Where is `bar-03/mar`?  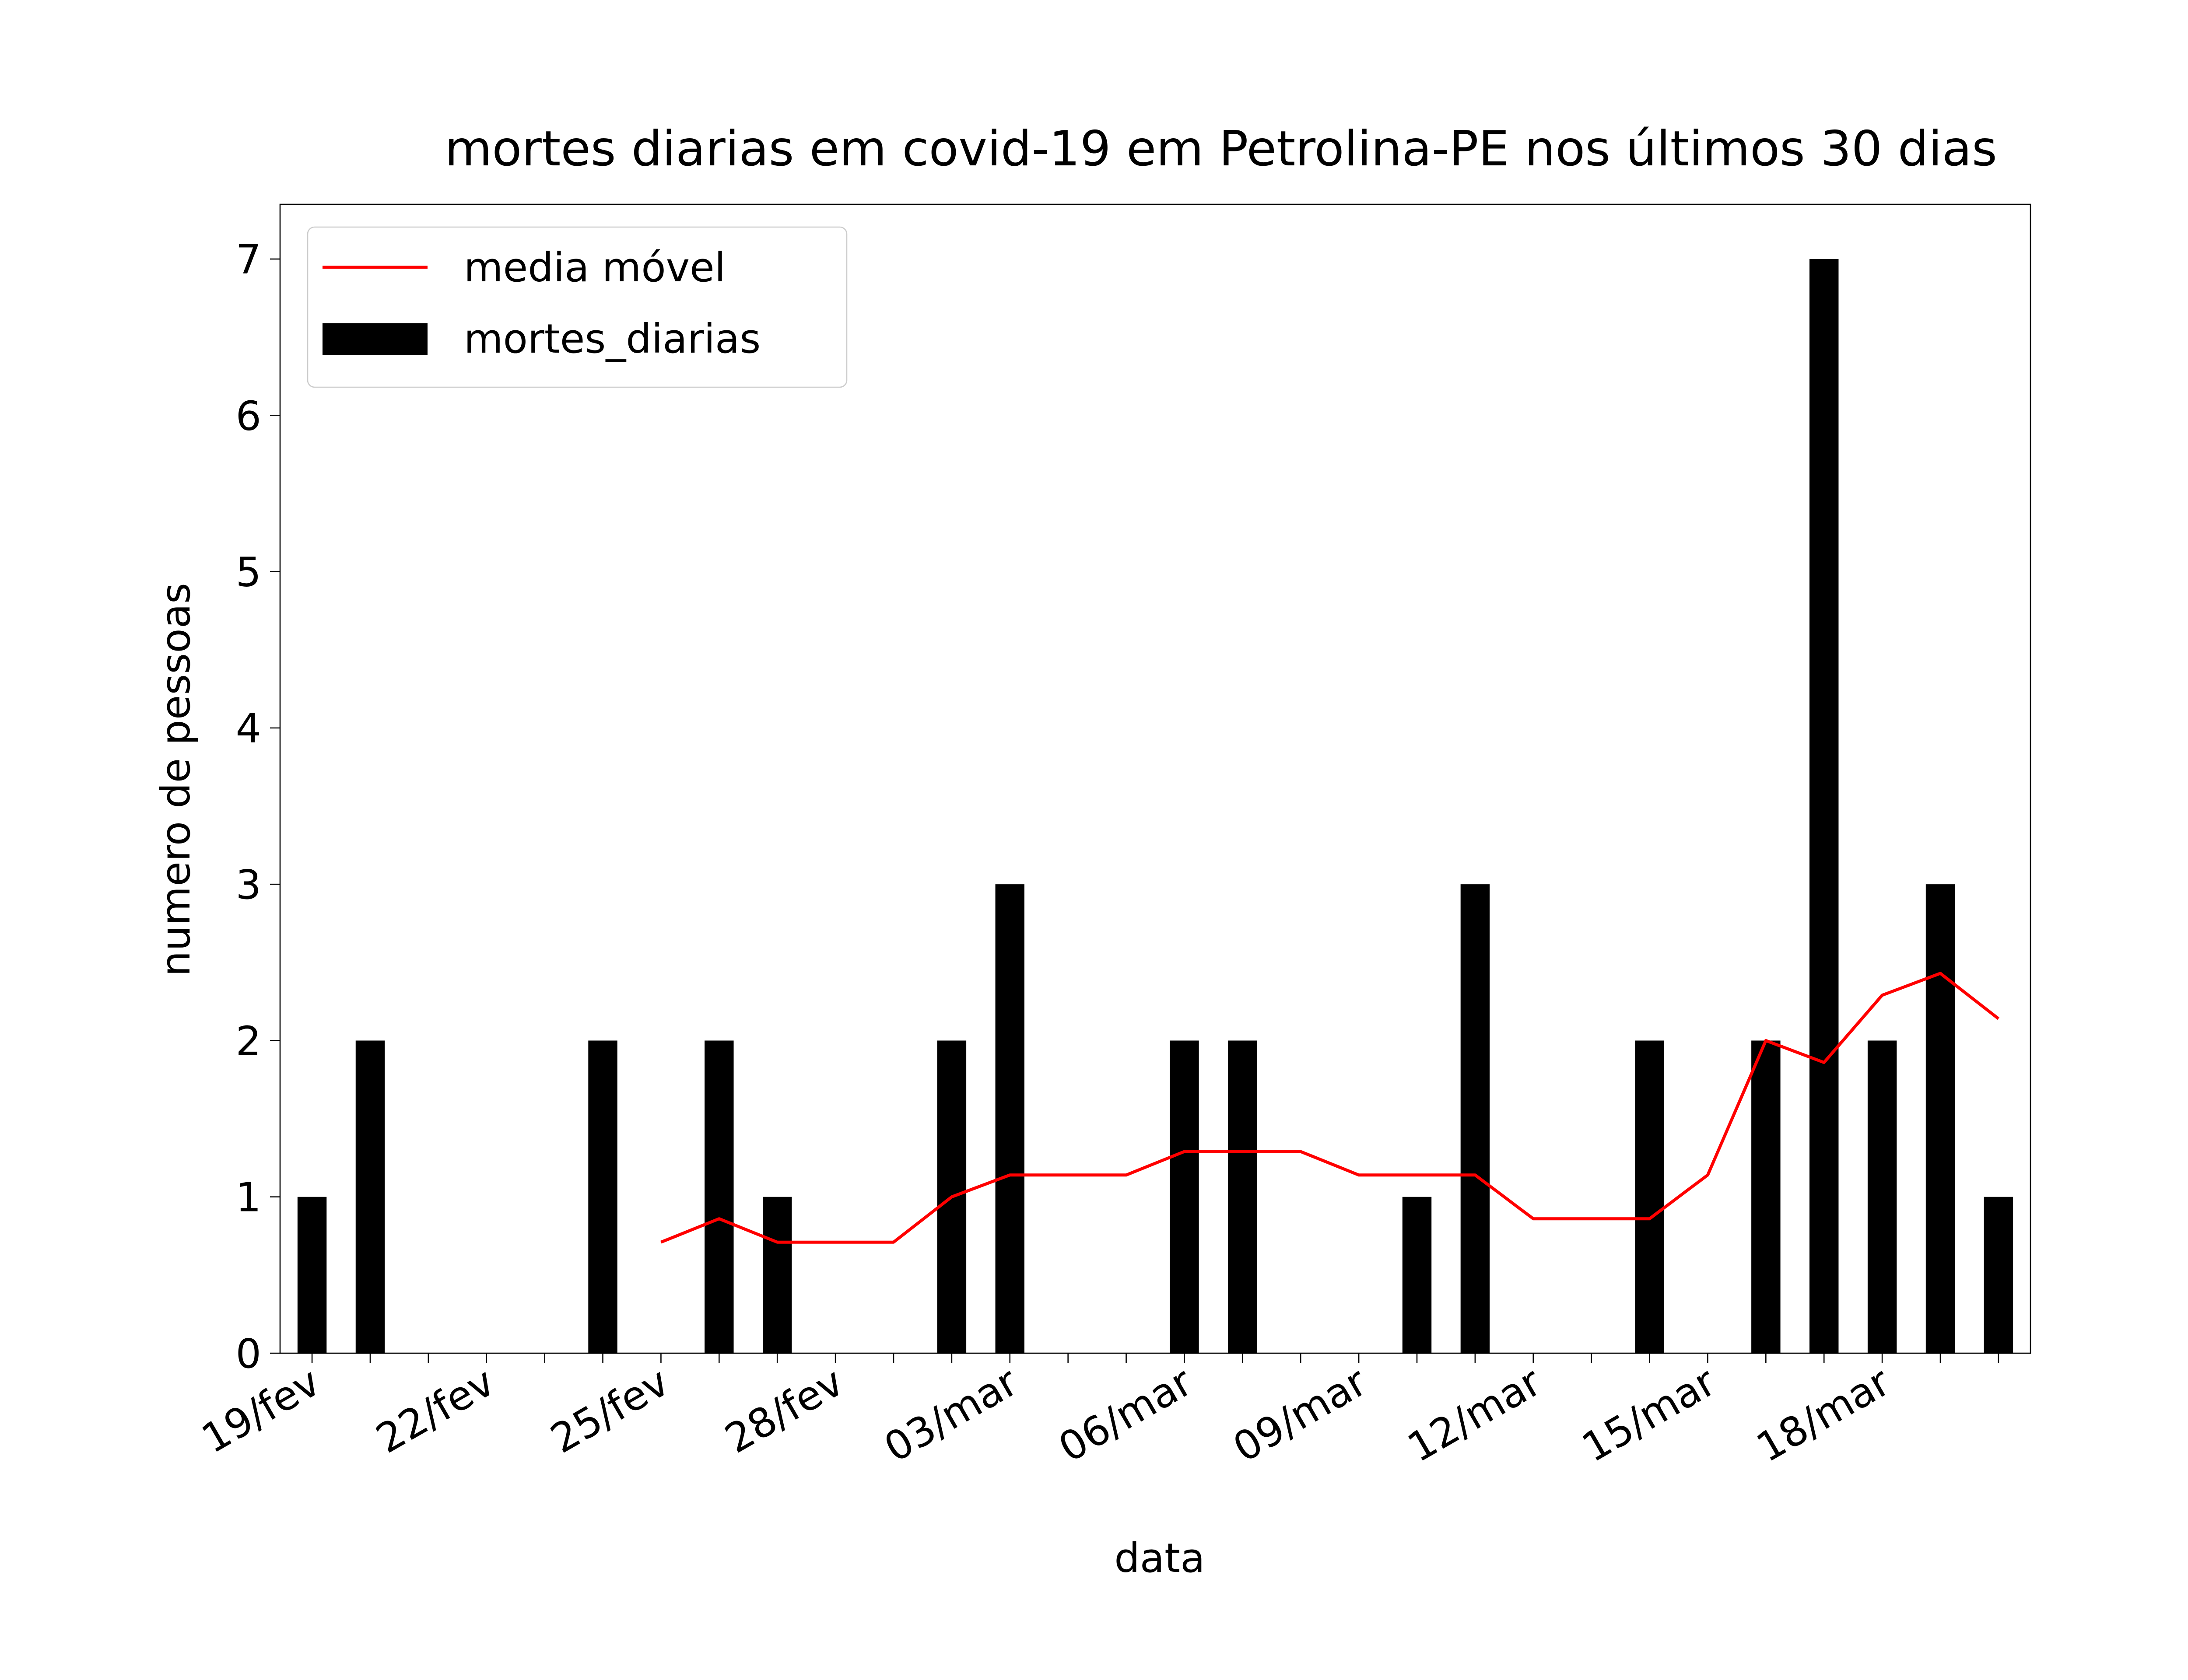
bar-03/mar is located at coordinates (1010, 1118).